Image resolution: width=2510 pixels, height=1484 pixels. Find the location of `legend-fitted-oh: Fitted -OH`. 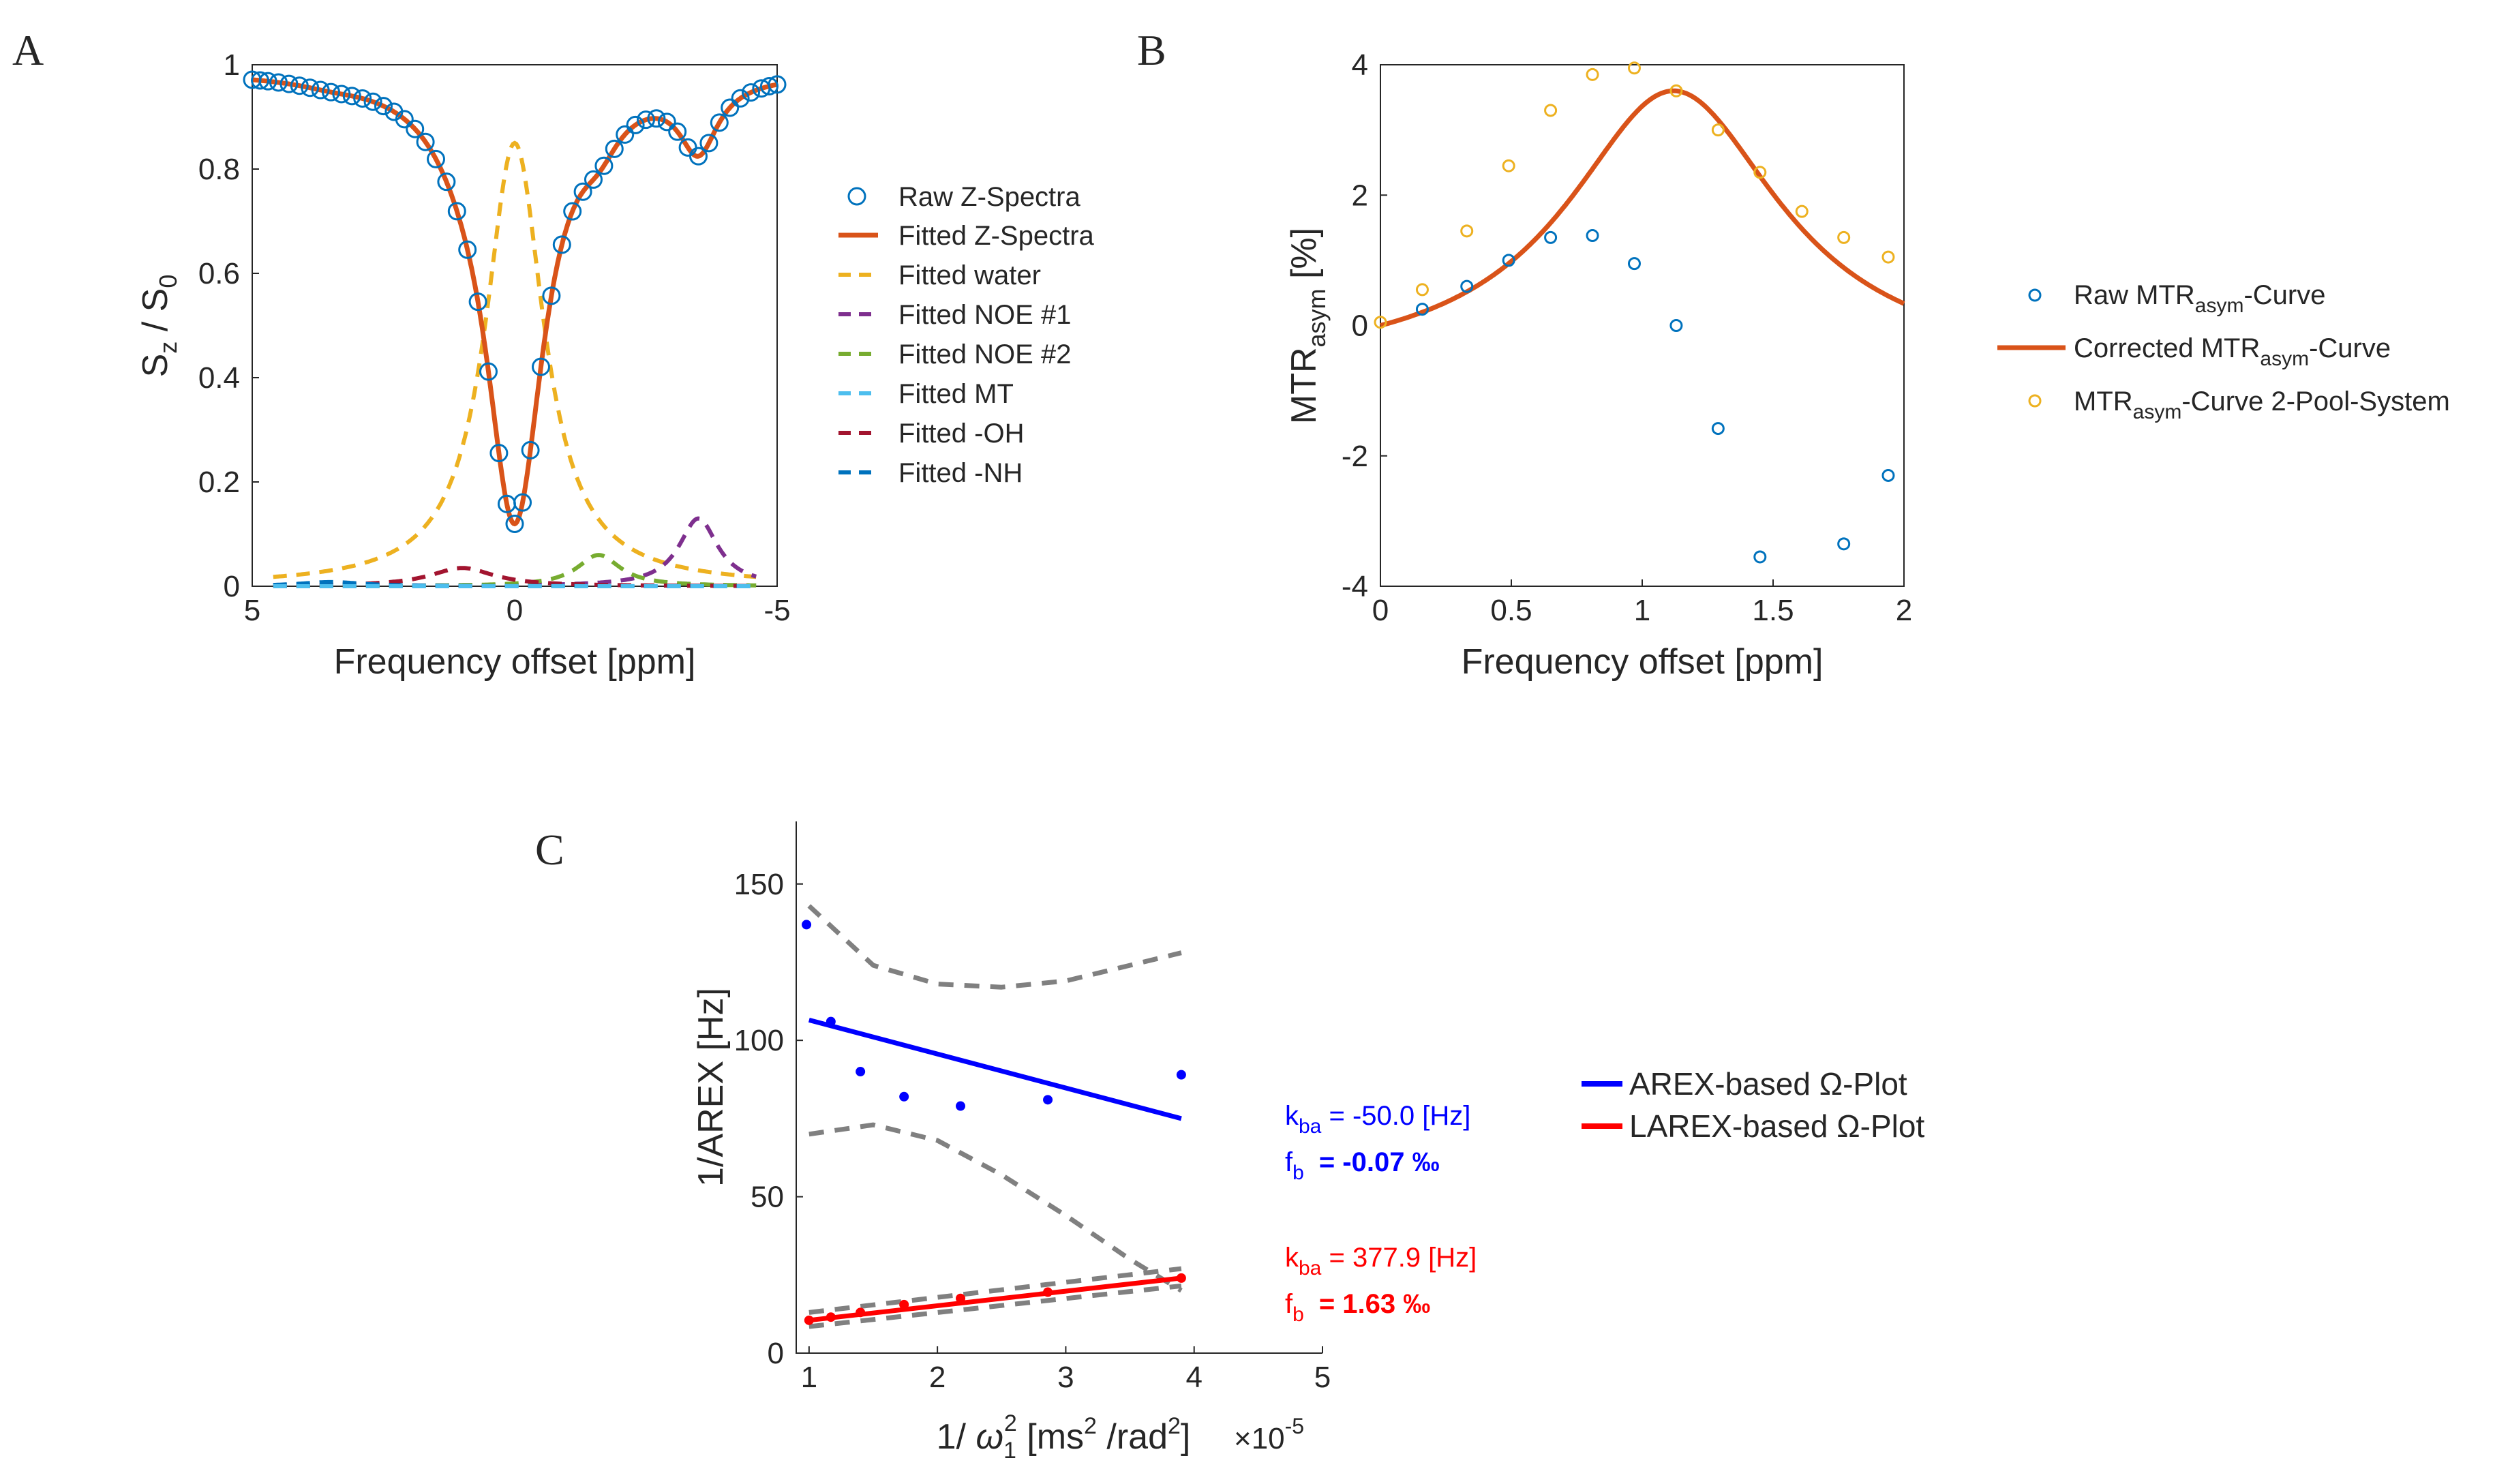

legend-fitted-oh: Fitted -OH is located at coordinates (931, 434).